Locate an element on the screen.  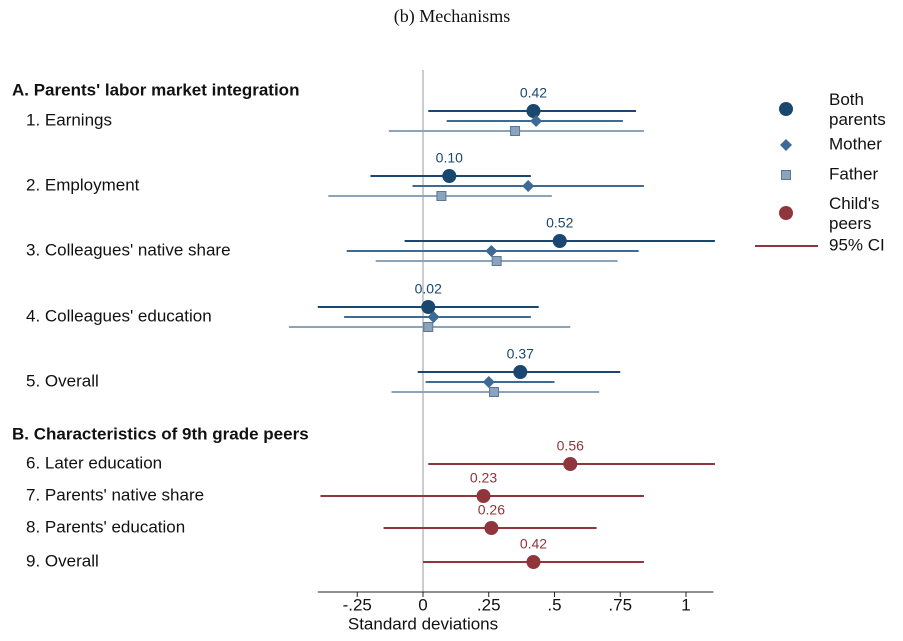
category-label: 2. Employment is located at coordinates (83, 184).